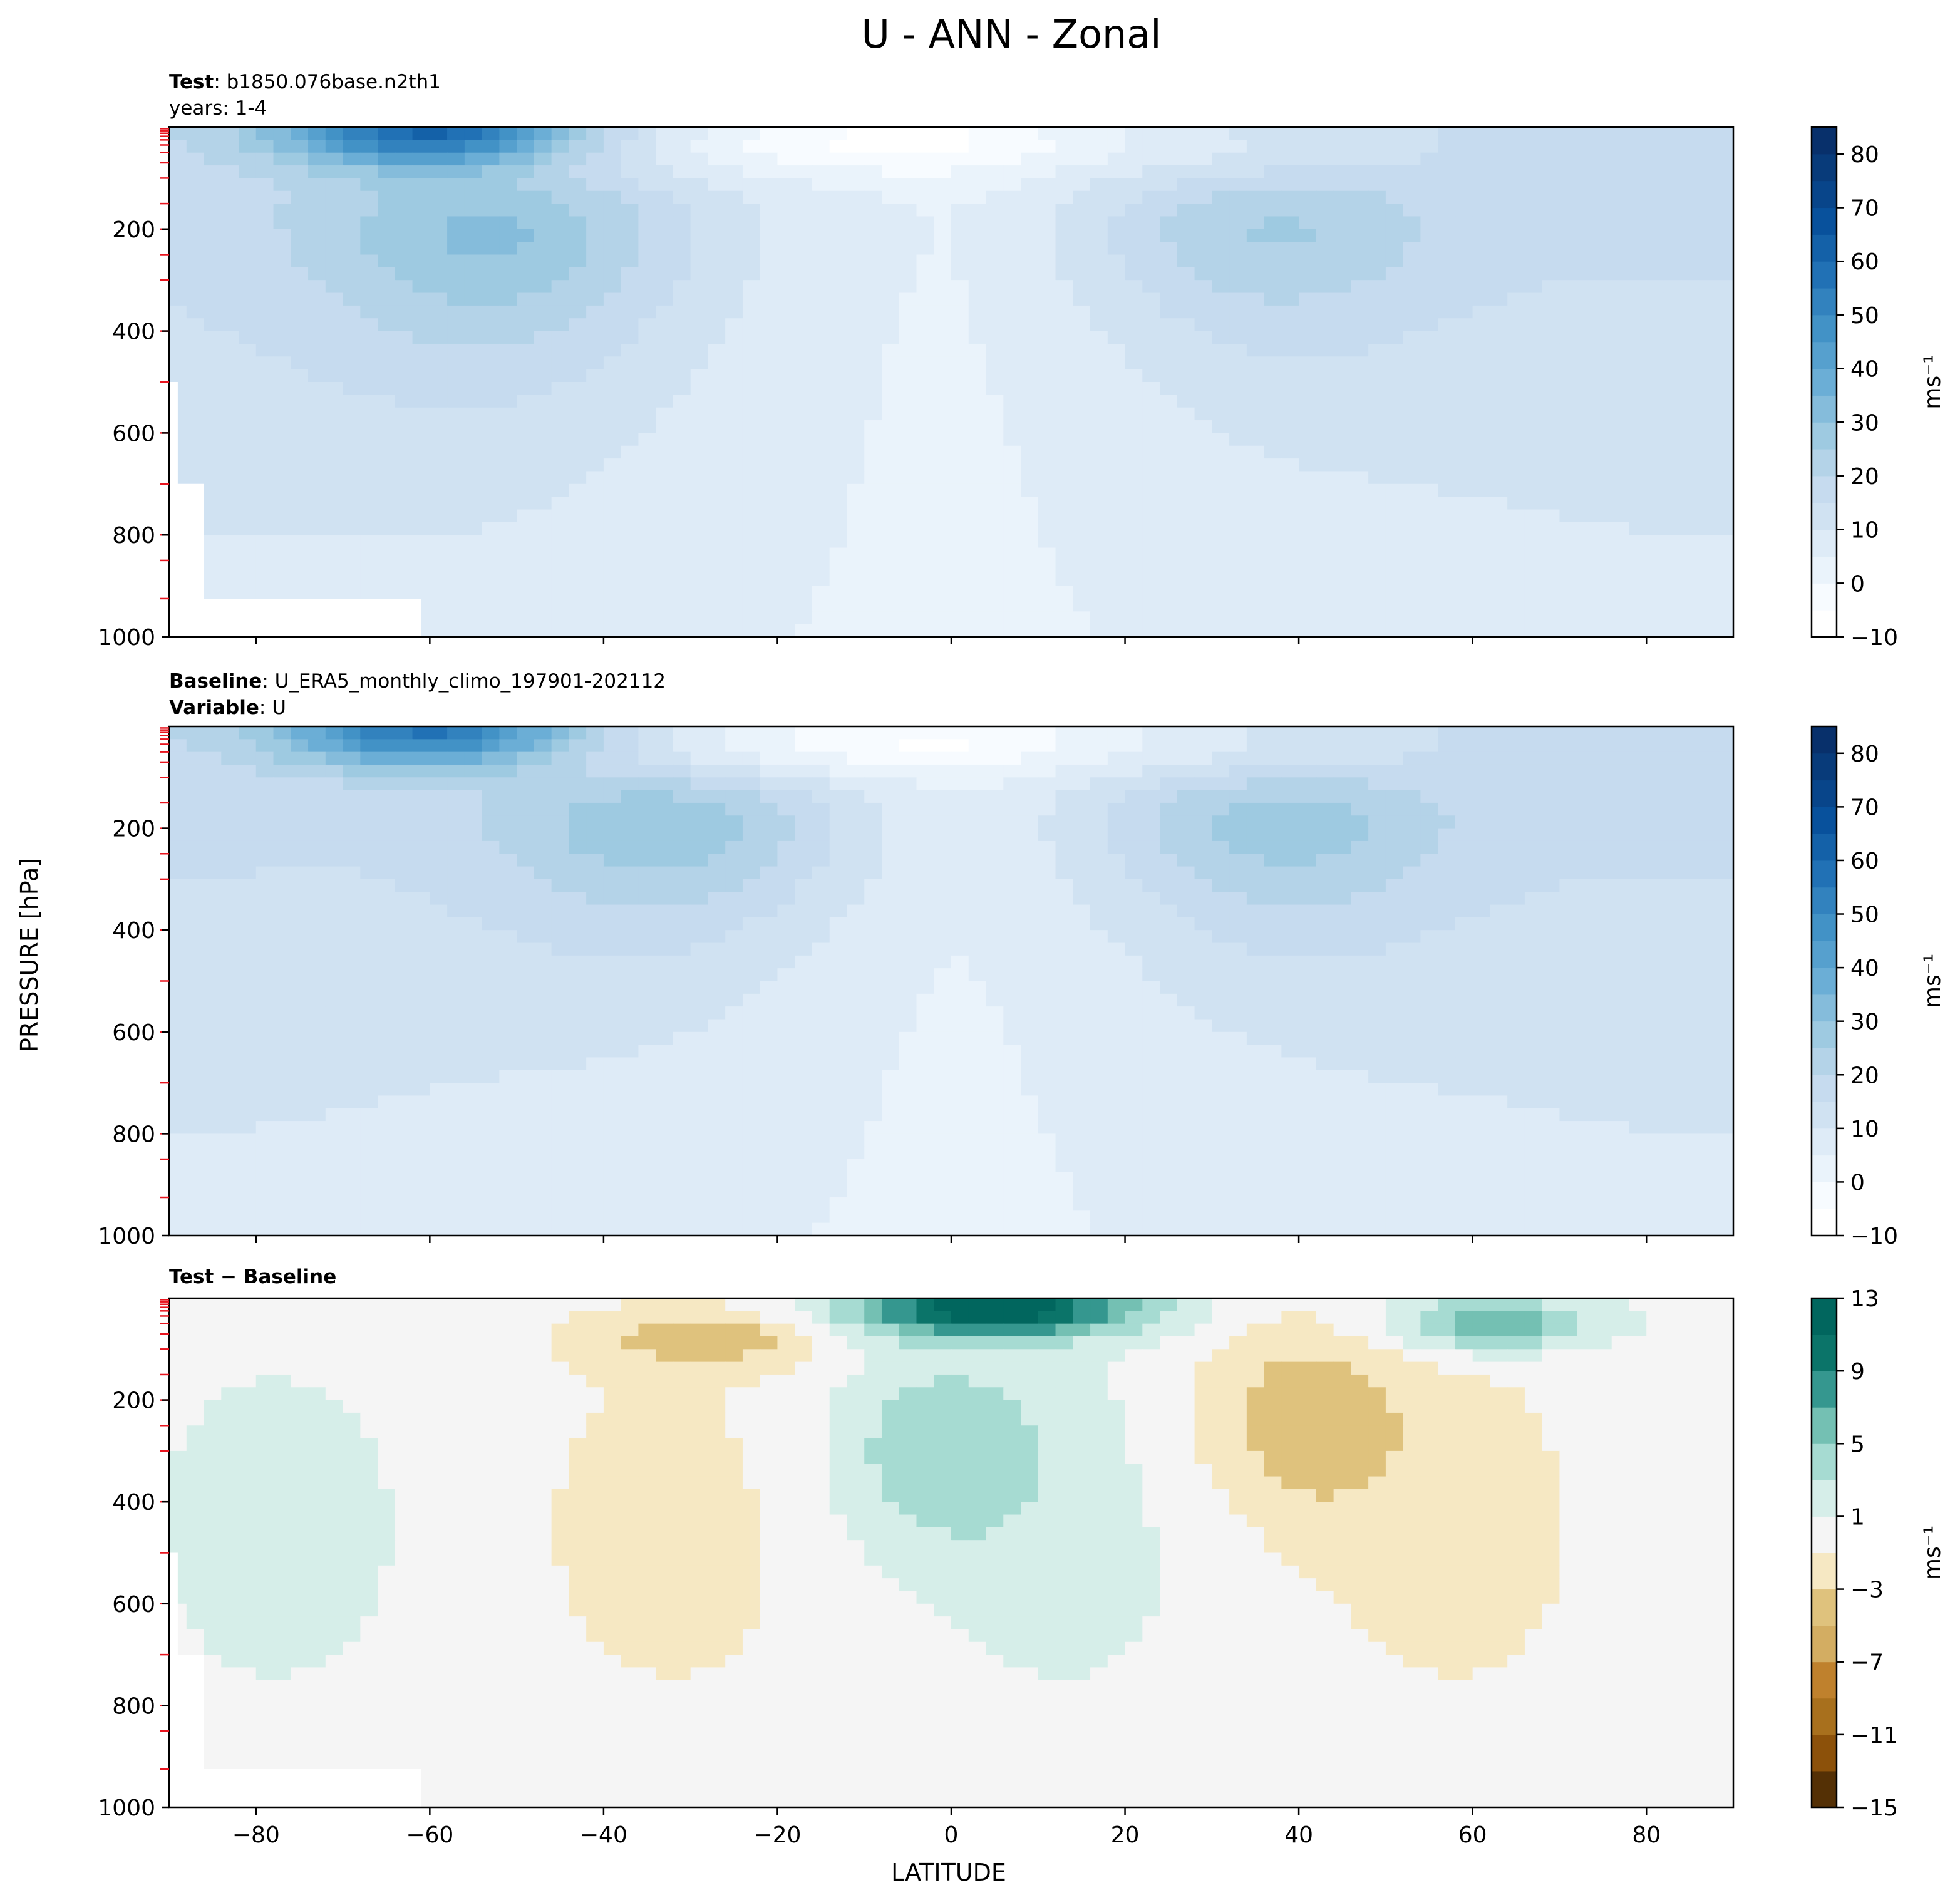 Image resolution: width=1960 pixels, height=1900 pixels. What do you see at coordinates (1864, 477) in the screenshot?
I see `colorbar-tick-label: 20` at bounding box center [1864, 477].